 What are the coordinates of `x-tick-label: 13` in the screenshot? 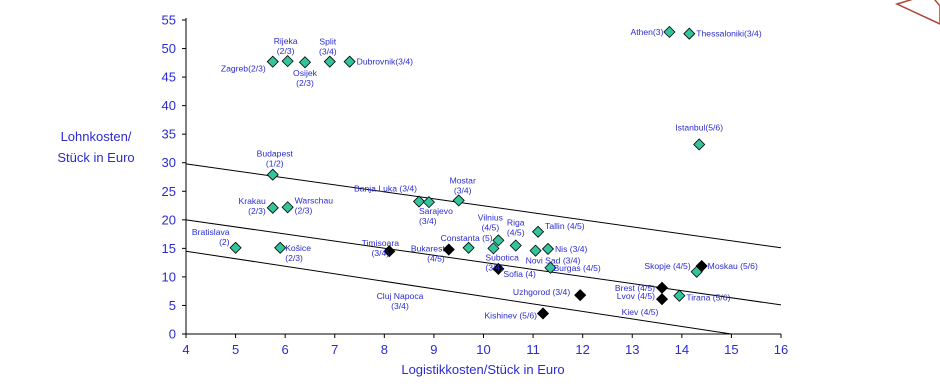 It's located at (632, 349).